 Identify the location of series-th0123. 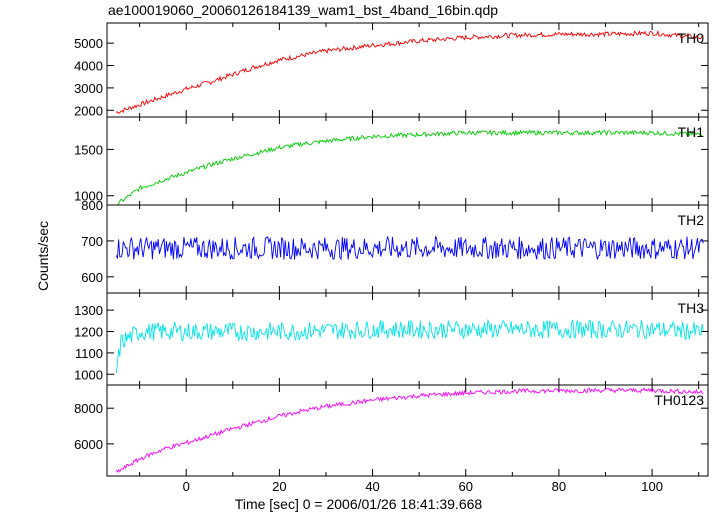
(409, 430).